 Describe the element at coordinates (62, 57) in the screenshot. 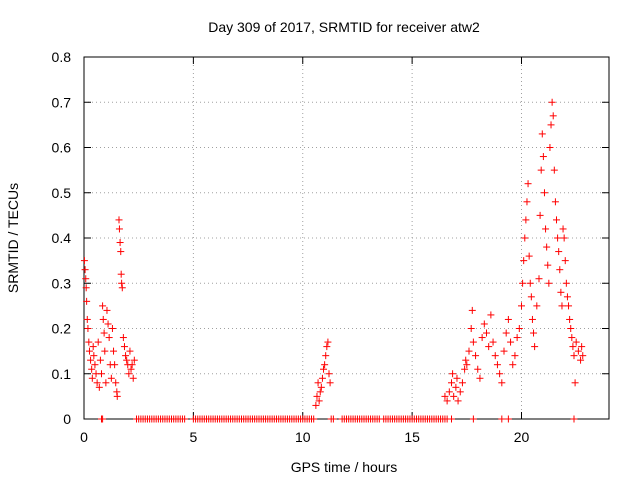

I see `y-tick-label: 0.8` at that location.